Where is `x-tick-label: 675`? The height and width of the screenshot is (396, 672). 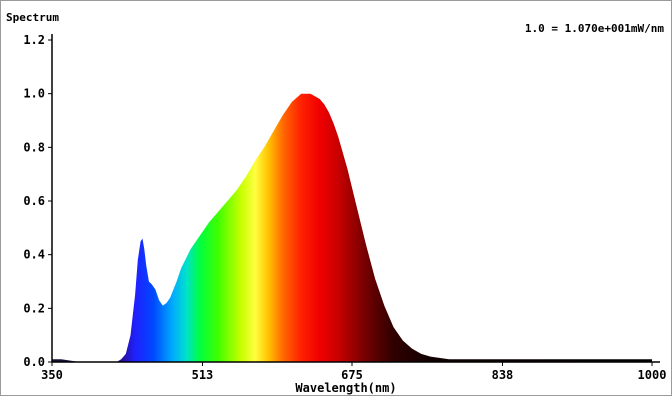 x-tick-label: 675 is located at coordinates (352, 375).